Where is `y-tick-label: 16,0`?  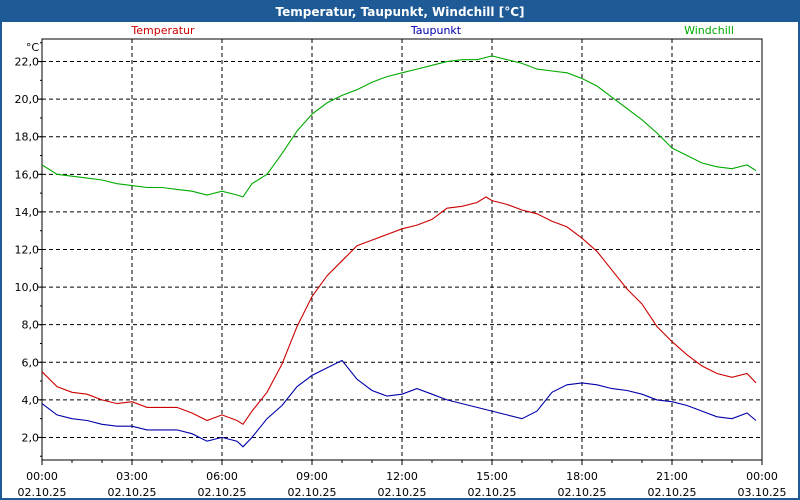 y-tick-label: 16,0 is located at coordinates (27, 174).